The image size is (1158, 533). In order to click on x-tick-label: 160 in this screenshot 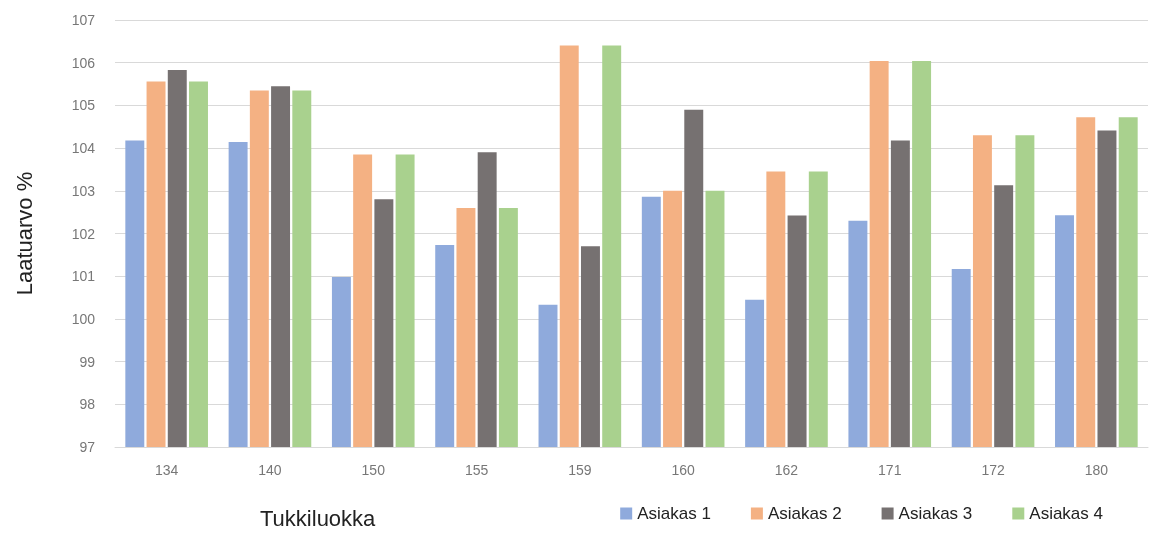, I will do `click(683, 470)`.